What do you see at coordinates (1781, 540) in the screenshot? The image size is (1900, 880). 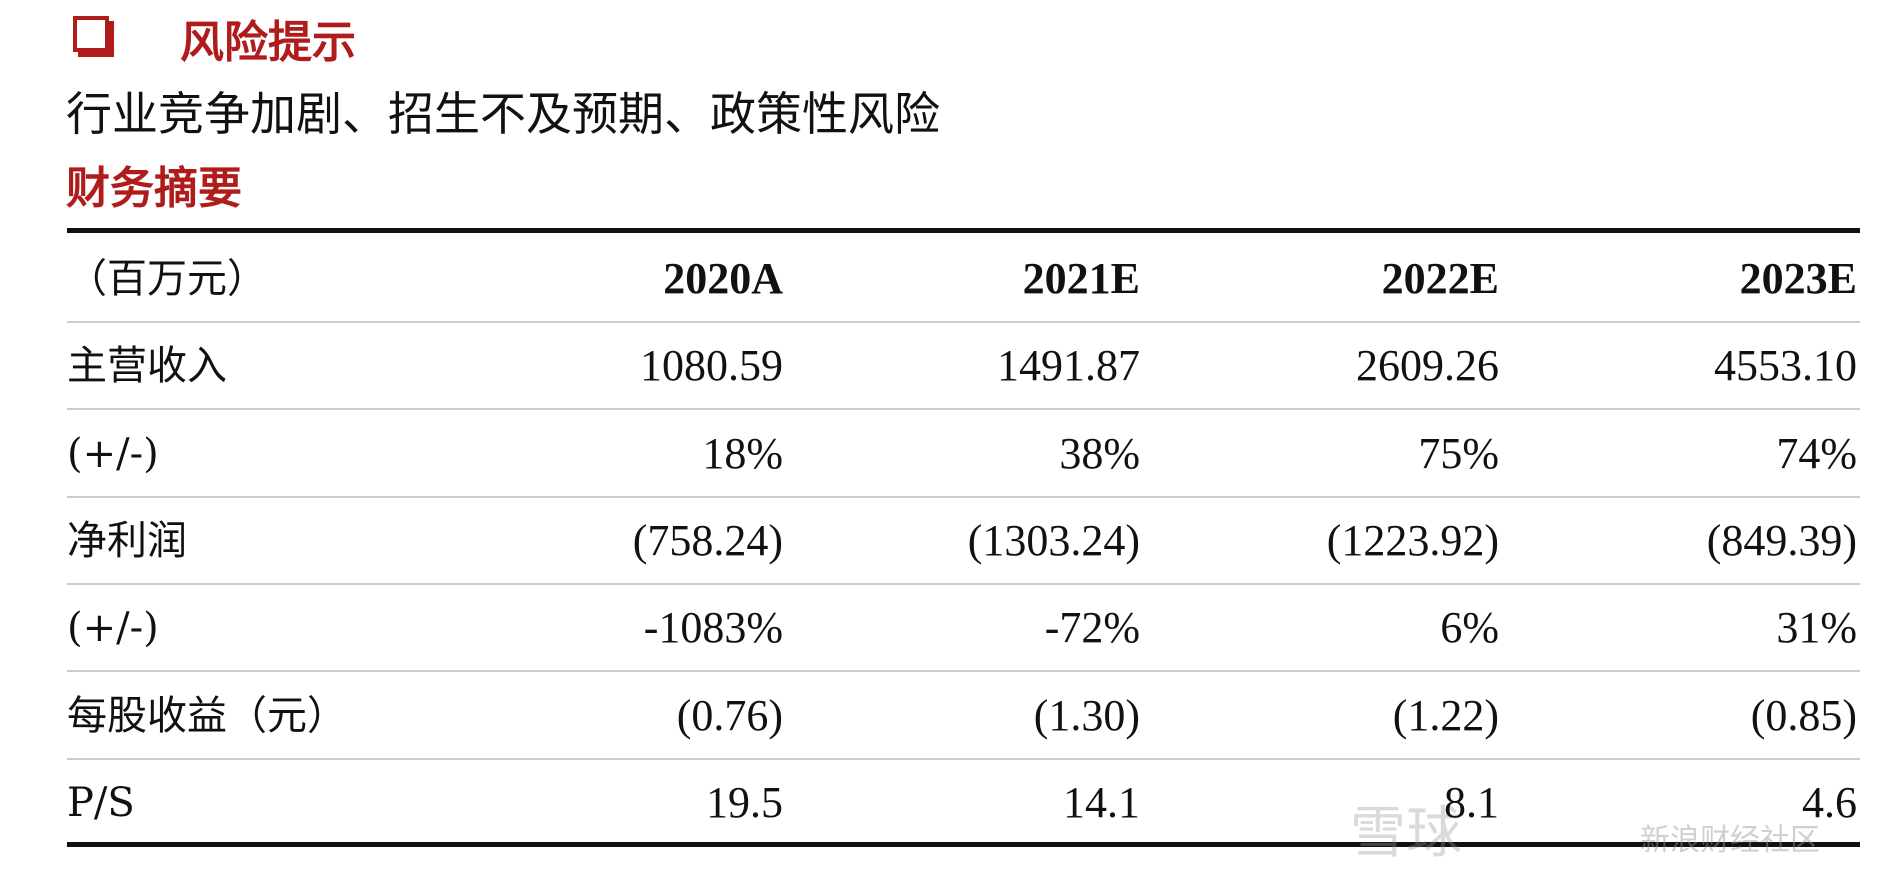 I see `cell-value: (849.39)` at bounding box center [1781, 540].